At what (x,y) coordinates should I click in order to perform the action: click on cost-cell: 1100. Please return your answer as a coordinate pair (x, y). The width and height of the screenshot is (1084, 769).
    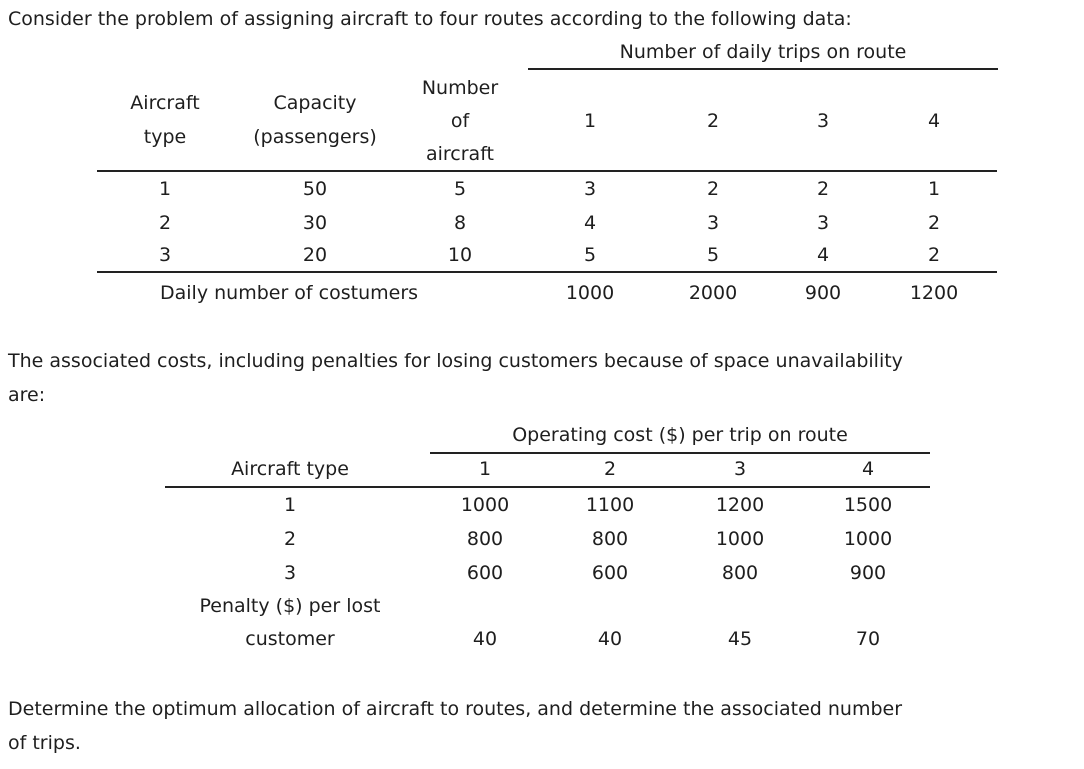
    Looking at the image, I should click on (610, 505).